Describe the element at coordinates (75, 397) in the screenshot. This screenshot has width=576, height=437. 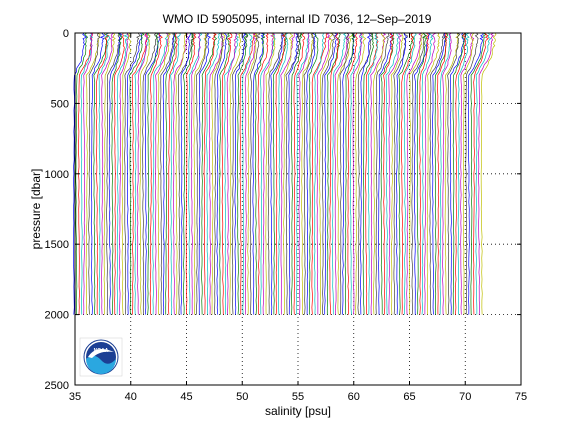
I see `x-tick-label: 35` at that location.